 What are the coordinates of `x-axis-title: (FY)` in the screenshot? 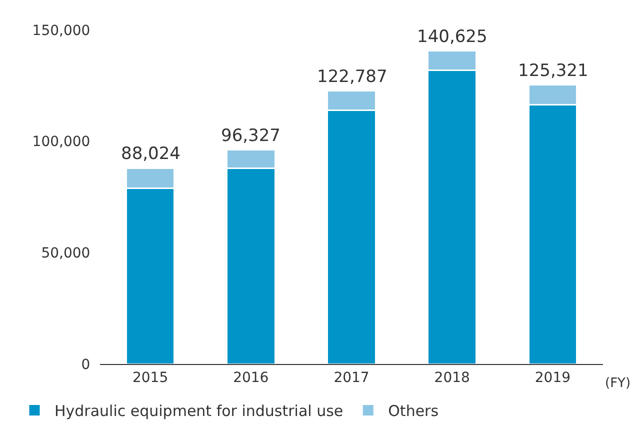 It's located at (618, 383).